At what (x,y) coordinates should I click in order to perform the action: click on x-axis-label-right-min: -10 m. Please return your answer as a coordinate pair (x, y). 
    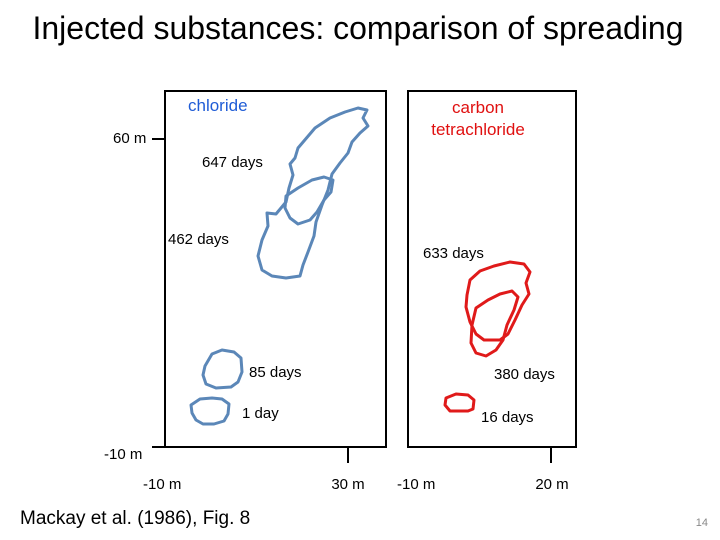
    Looking at the image, I should click on (416, 484).